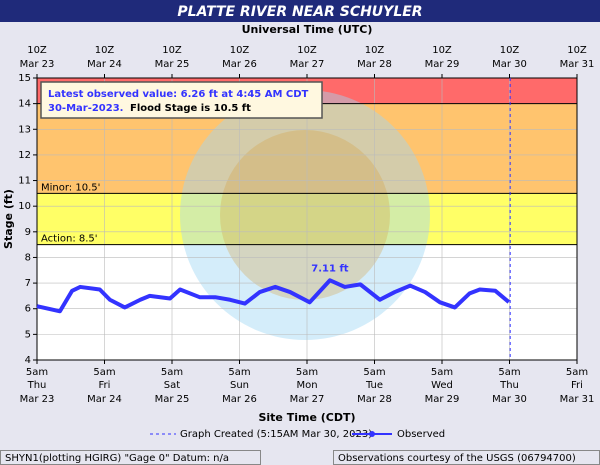  Describe the element at coordinates (509, 399) in the screenshot. I see `x-tick-date: Mar 30` at that location.